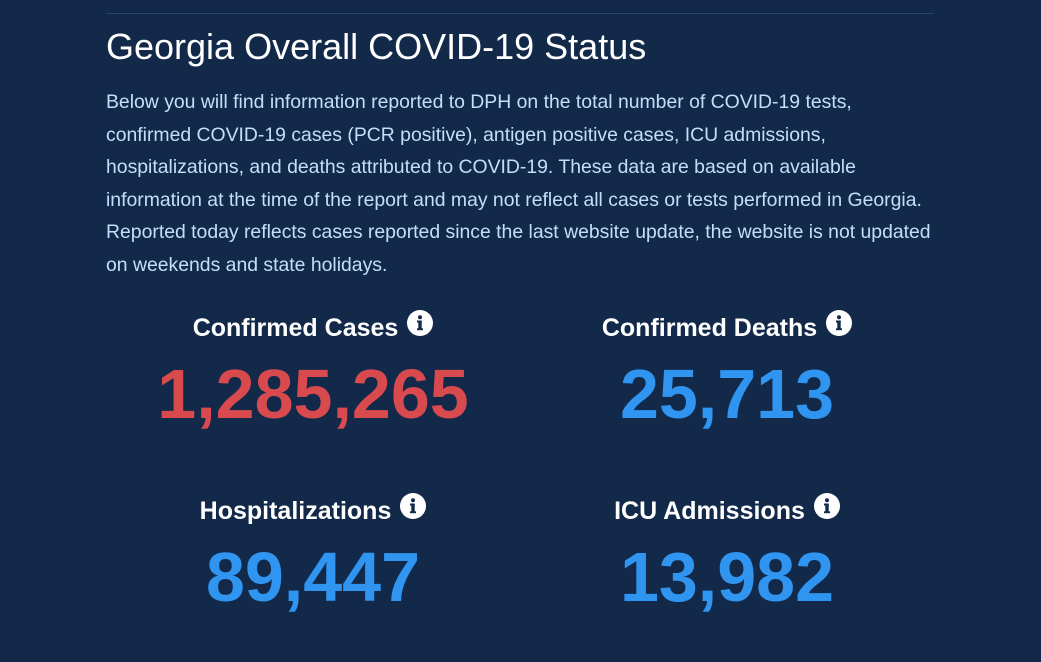 The height and width of the screenshot is (662, 1041). I want to click on icu-admissions-label: ICU Admissions, so click(709, 510).